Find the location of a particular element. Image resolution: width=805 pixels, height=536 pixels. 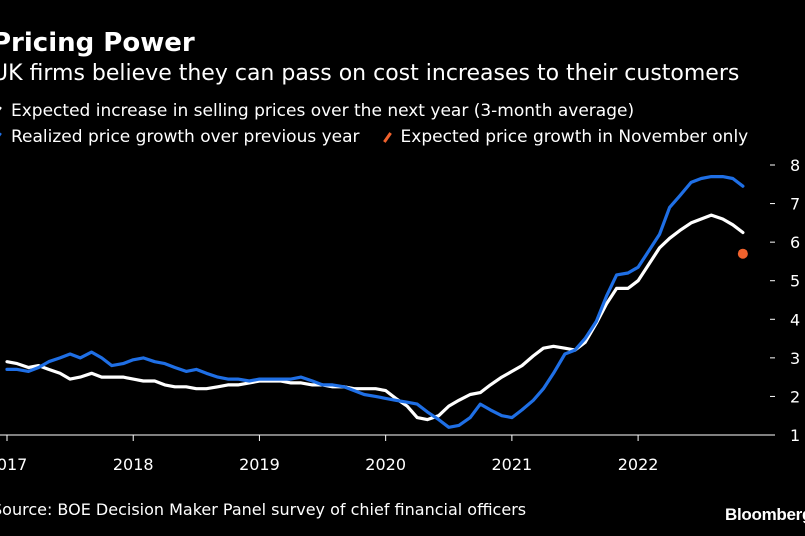

bloomberg-logo: Bloomberg is located at coordinates (765, 514).